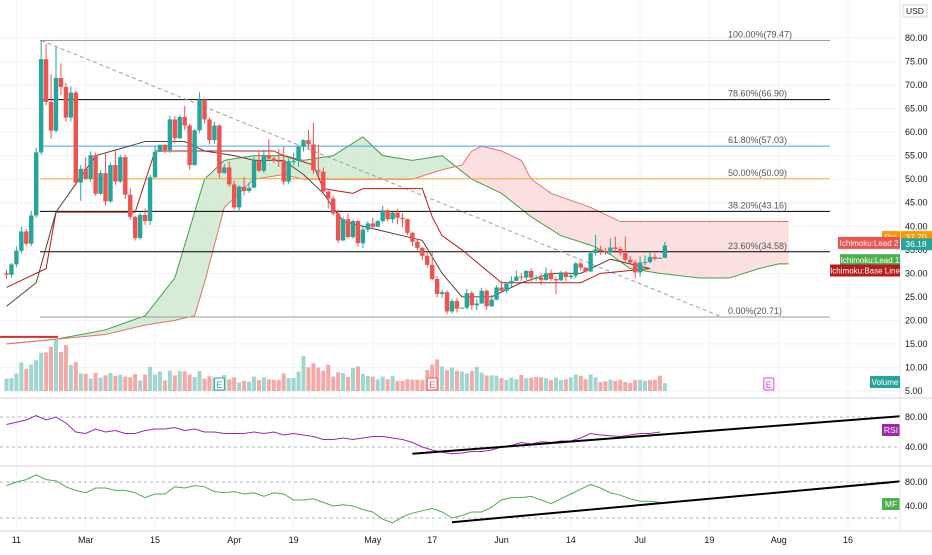 This screenshot has height=555, width=932. Describe the element at coordinates (915, 11) in the screenshot. I see `currency-label: USD` at that location.